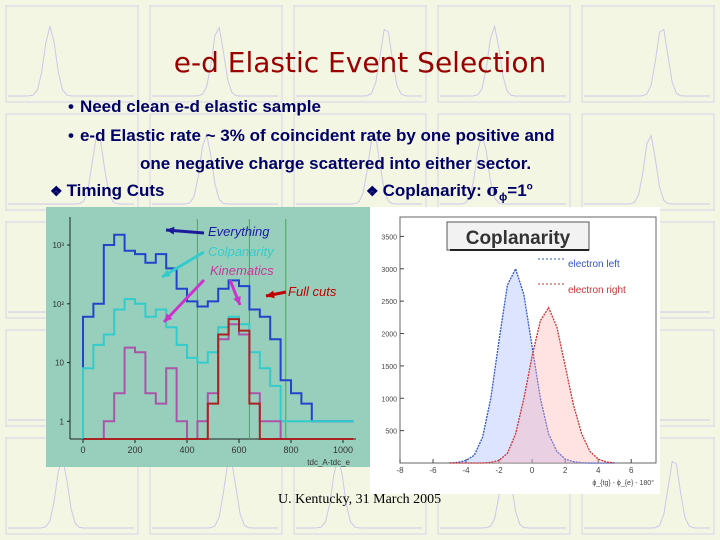 This screenshot has height=540, width=720. I want to click on x-tick-label: -6, so click(433, 470).